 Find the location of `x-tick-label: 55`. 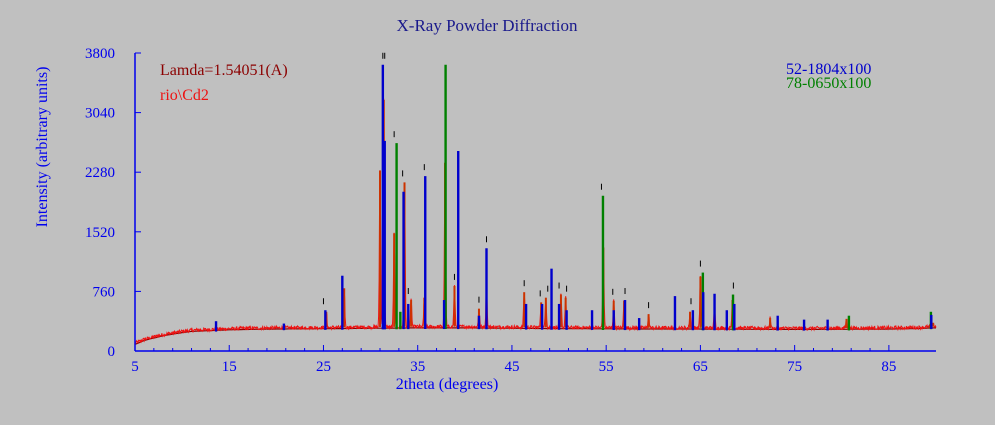

x-tick-label: 55 is located at coordinates (606, 367).